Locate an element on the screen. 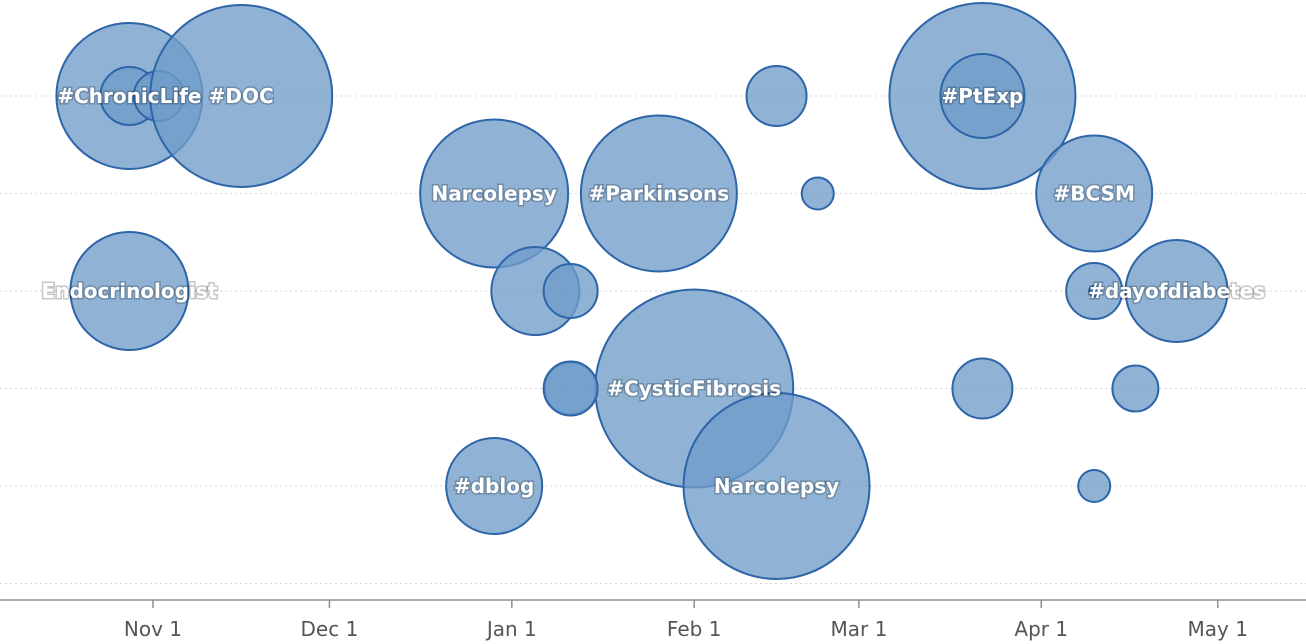 Image resolution: width=1306 pixels, height=644 pixels. bubble-label-3: #DOC is located at coordinates (241, 96).